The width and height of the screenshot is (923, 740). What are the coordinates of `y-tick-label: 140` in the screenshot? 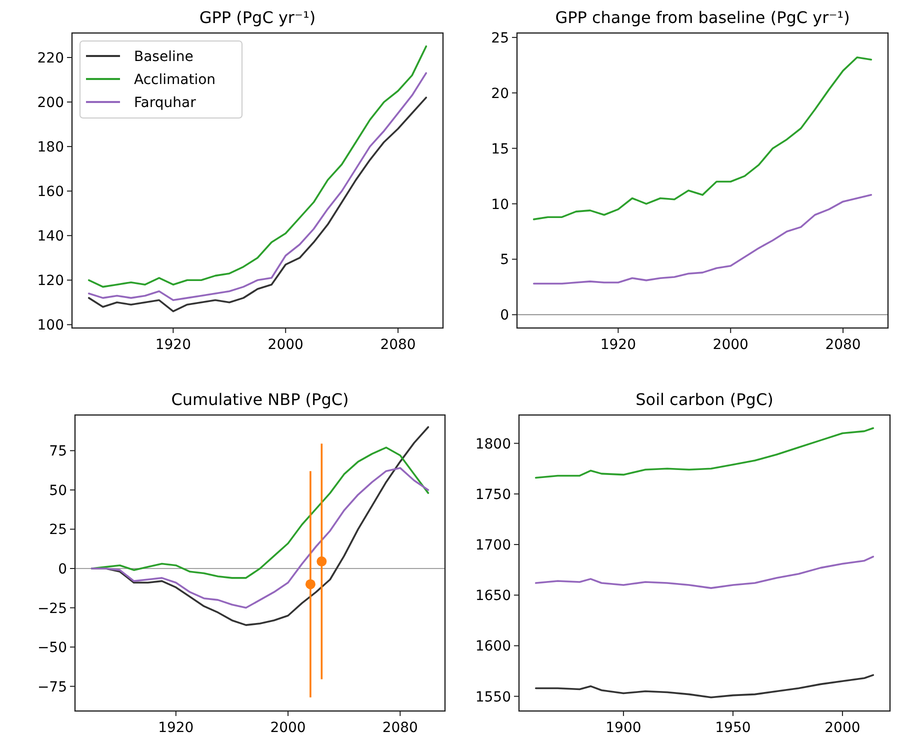 It's located at (50, 236).